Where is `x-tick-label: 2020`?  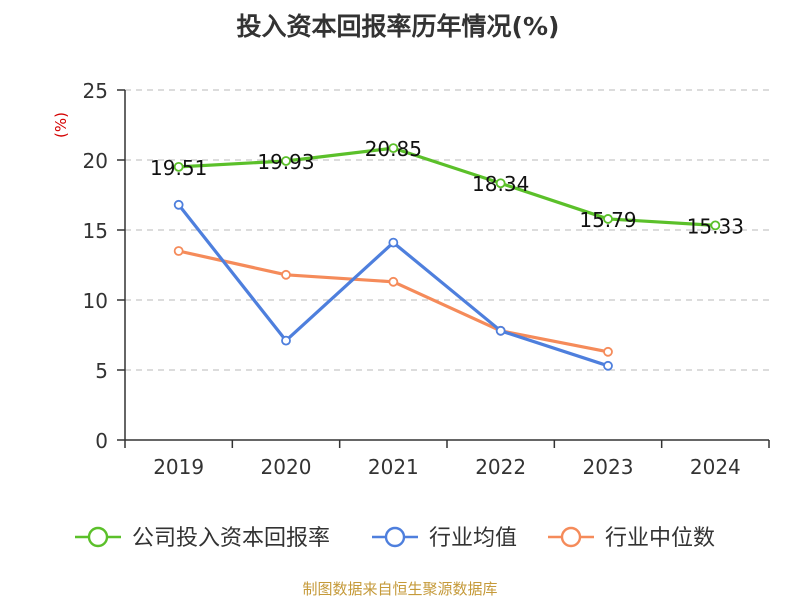 x-tick-label: 2020 is located at coordinates (286, 467).